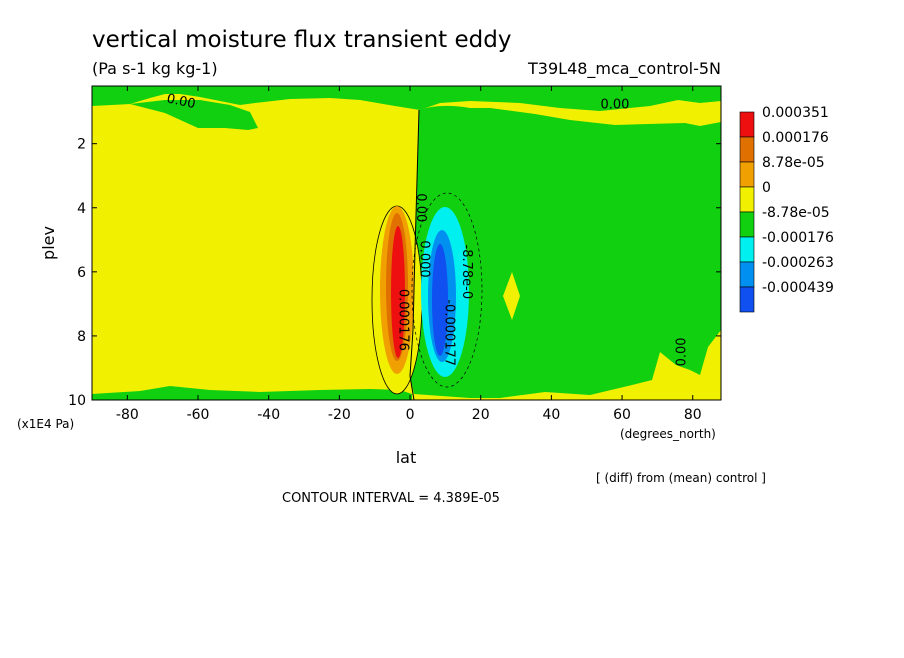 This screenshot has height=658, width=904. I want to click on comparison-note: [ (diff) from (mean) control ], so click(681, 478).